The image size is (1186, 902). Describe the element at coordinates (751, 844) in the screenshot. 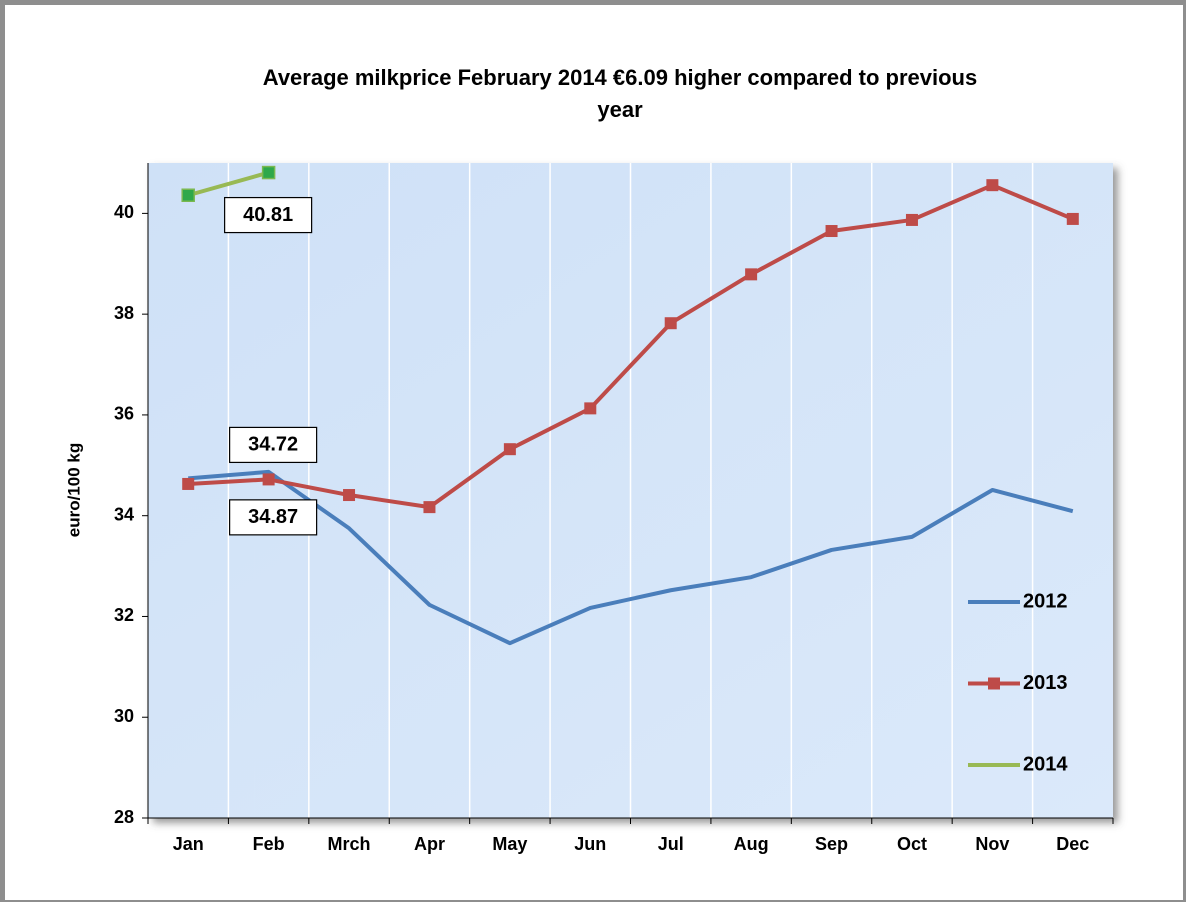

I see `x-tick-label: Aug` at that location.